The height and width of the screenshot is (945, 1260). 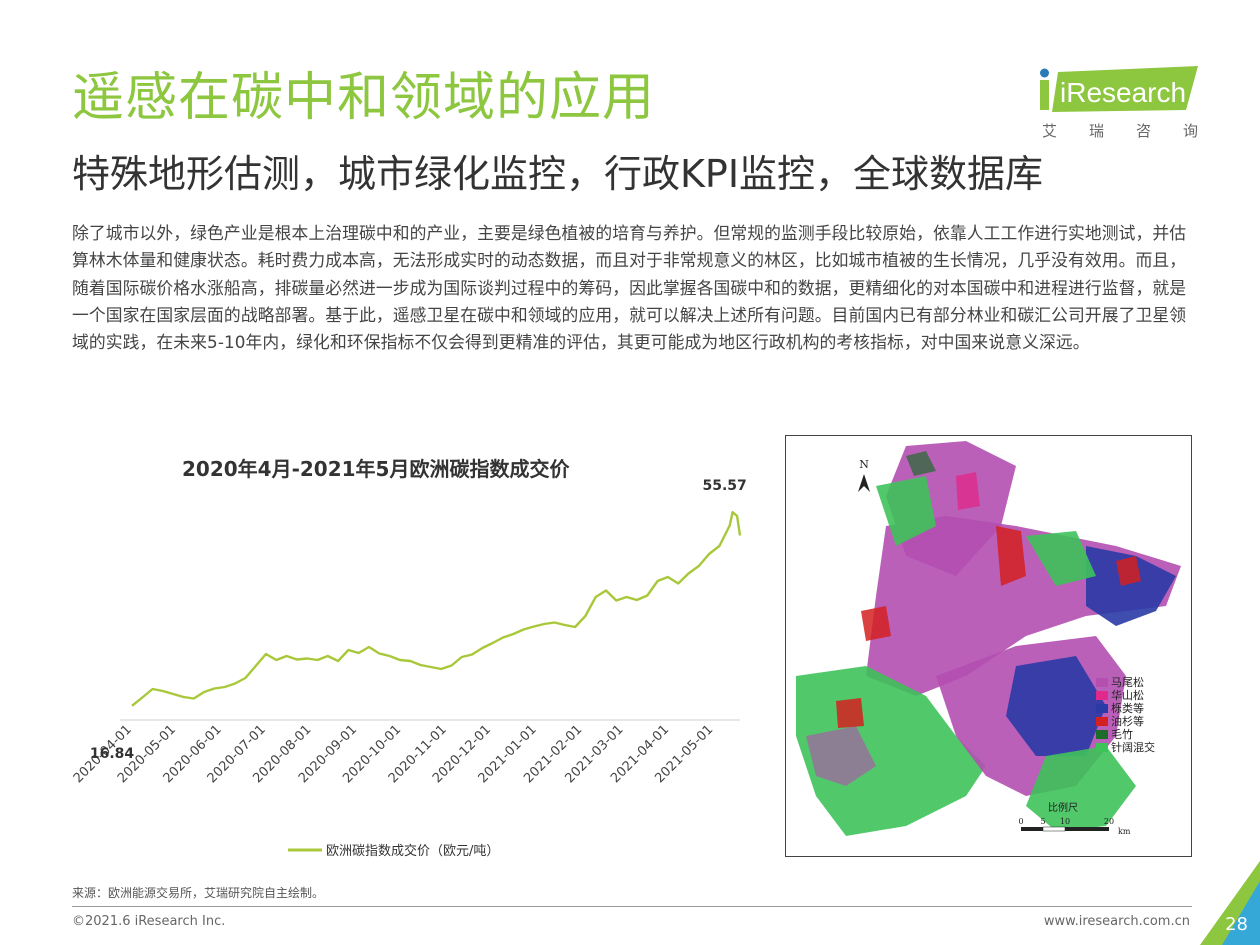 What do you see at coordinates (149, 921) in the screenshot?
I see `copyright: ©2021.6 iResearch Inc.` at bounding box center [149, 921].